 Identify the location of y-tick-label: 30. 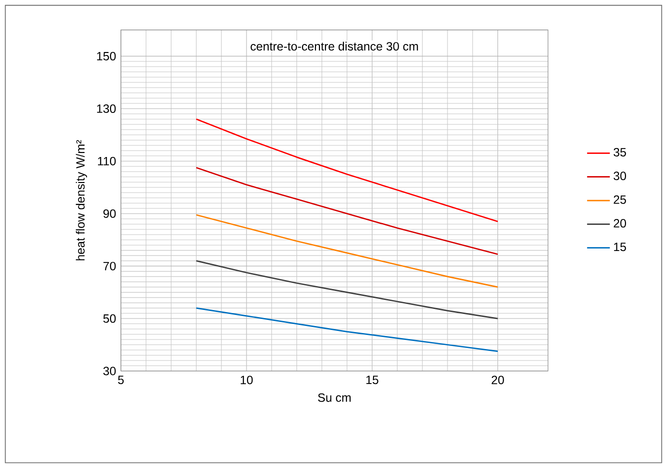
(109, 371).